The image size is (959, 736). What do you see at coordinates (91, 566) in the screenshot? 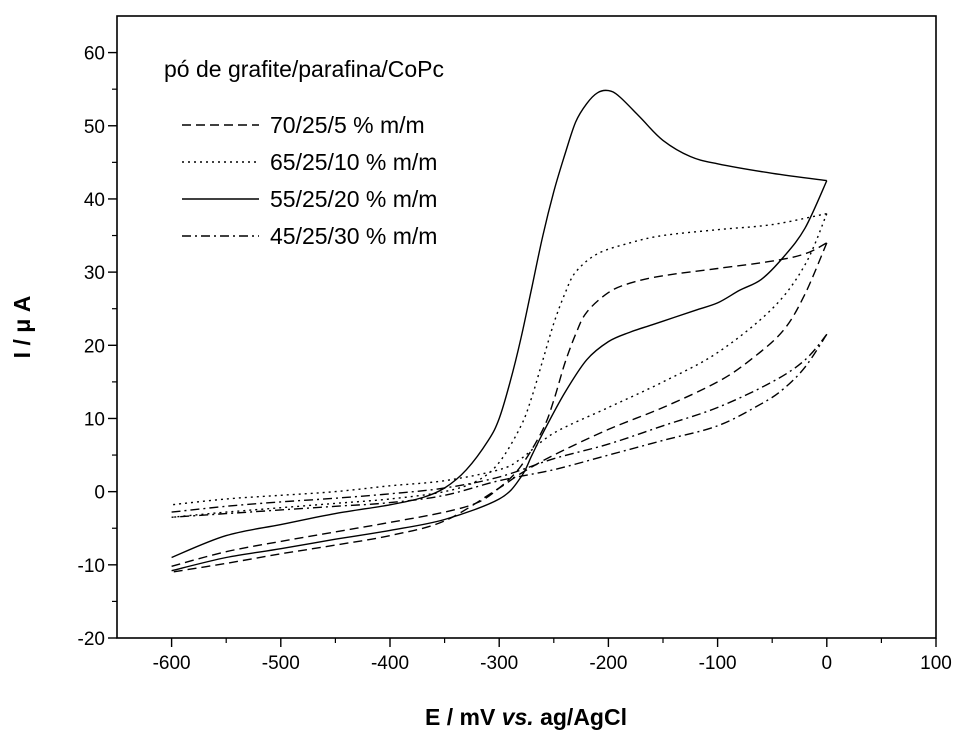
I see `y-tick-label: -10` at bounding box center [91, 566].